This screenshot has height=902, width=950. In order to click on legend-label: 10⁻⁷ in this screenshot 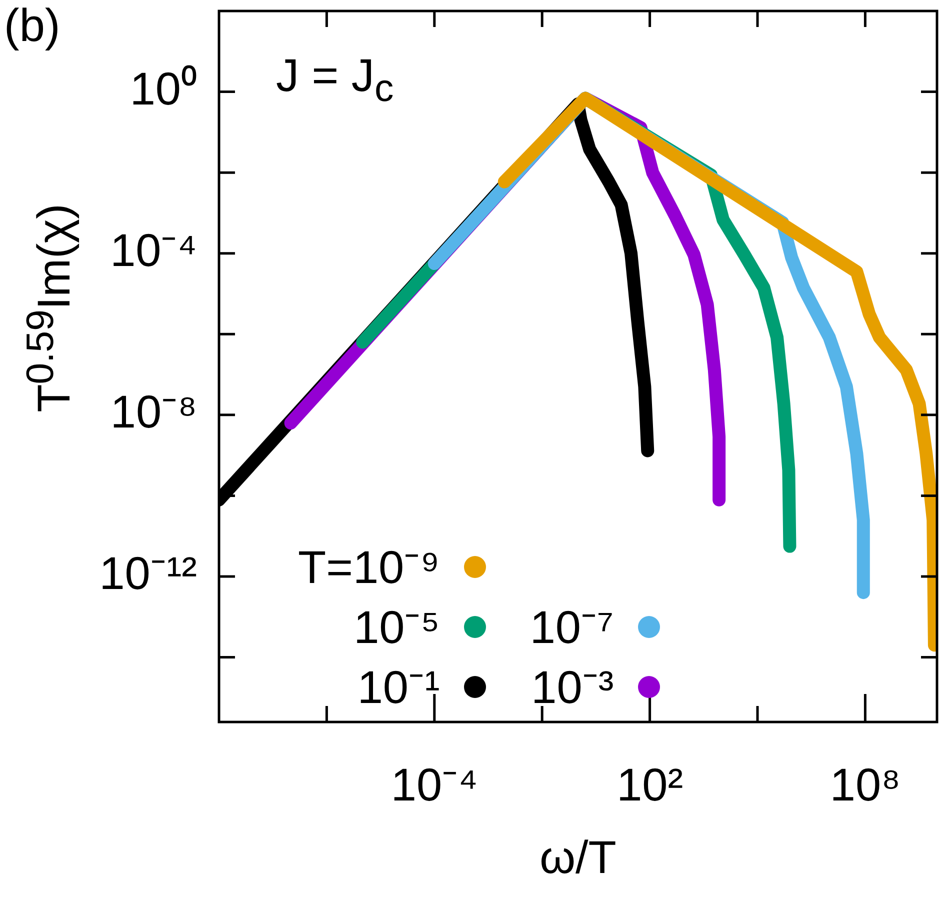, I will do `click(572, 627)`.